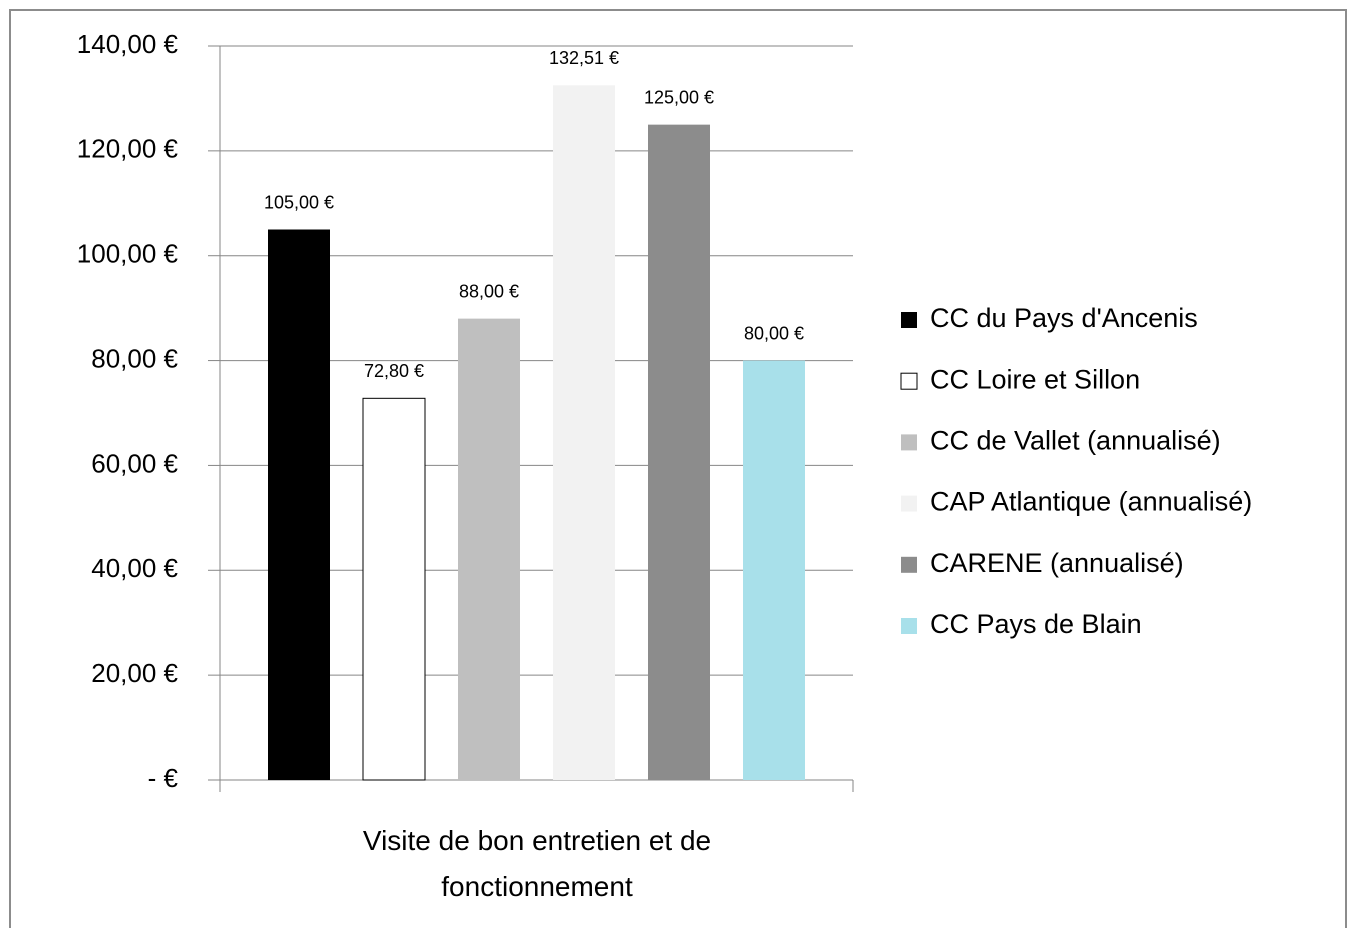 The height and width of the screenshot is (928, 1349). What do you see at coordinates (1035, 379) in the screenshot?
I see `legend-label: CC Loire et Sillon` at bounding box center [1035, 379].